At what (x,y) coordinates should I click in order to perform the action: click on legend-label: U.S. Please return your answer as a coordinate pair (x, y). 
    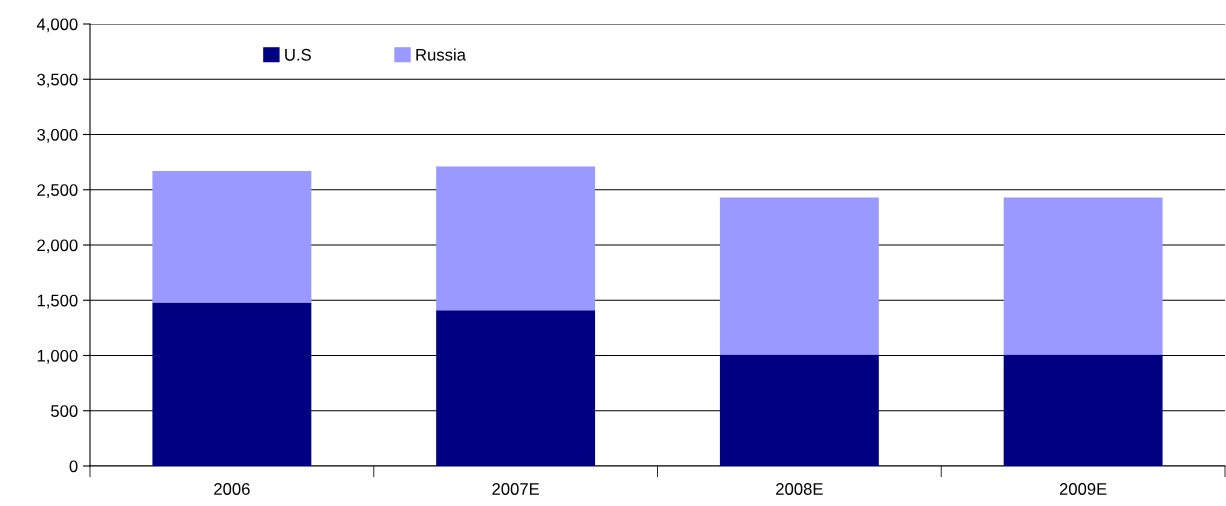
    Looking at the image, I should click on (298, 54).